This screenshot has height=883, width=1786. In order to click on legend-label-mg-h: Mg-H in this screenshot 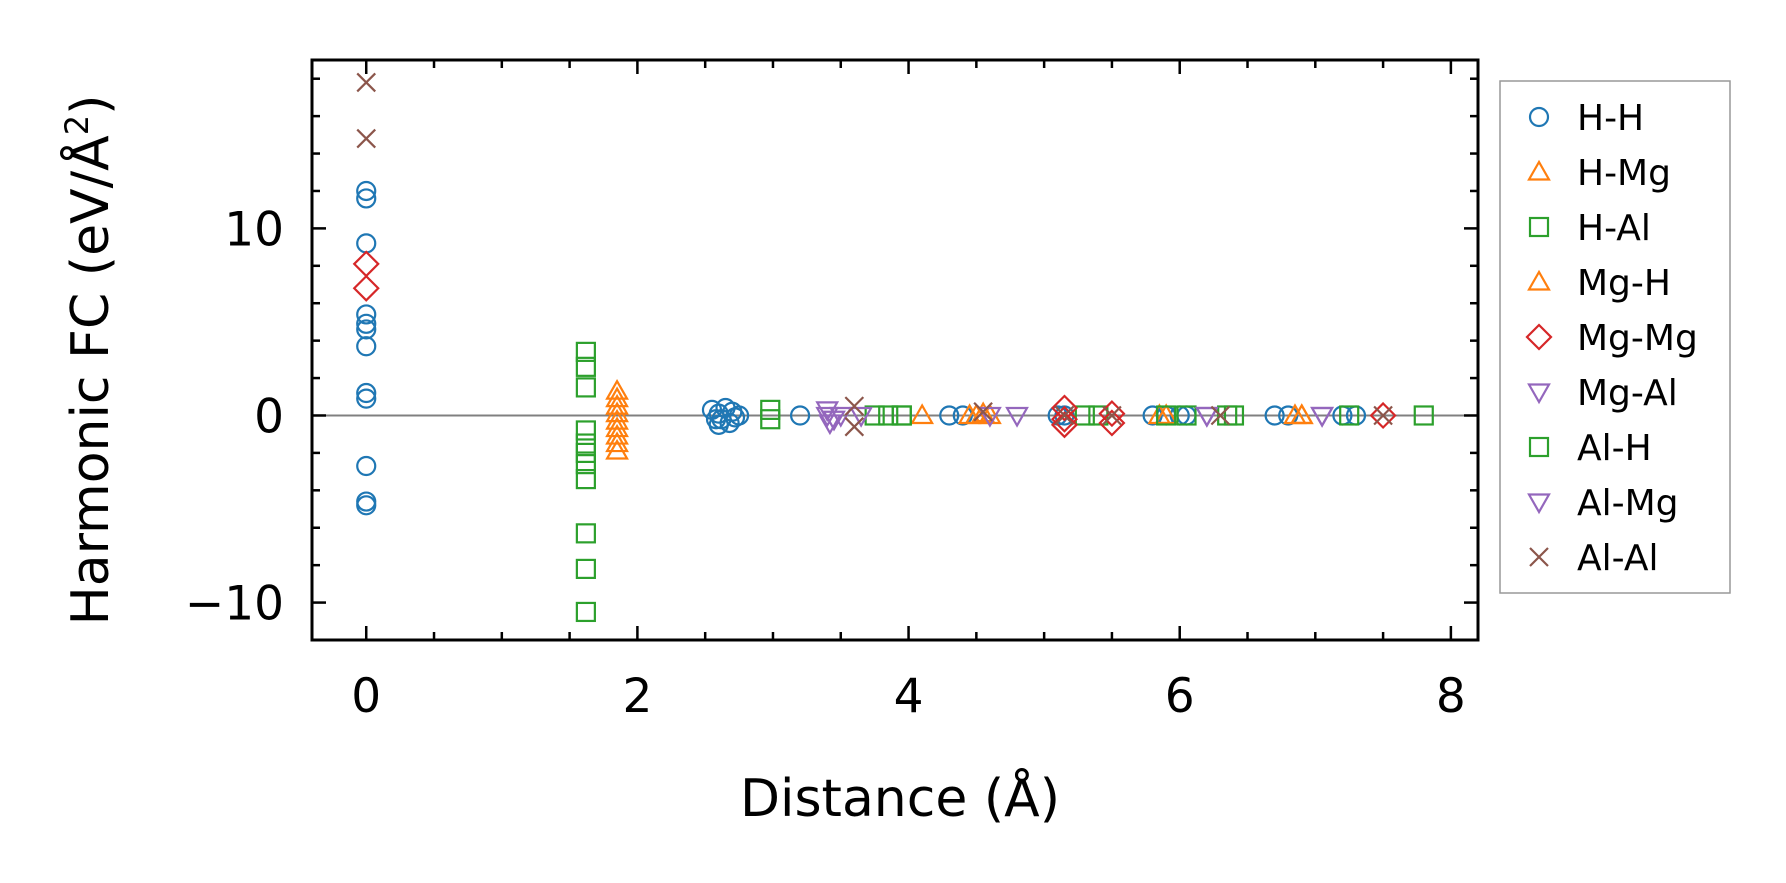, I will do `click(1624, 283)`.